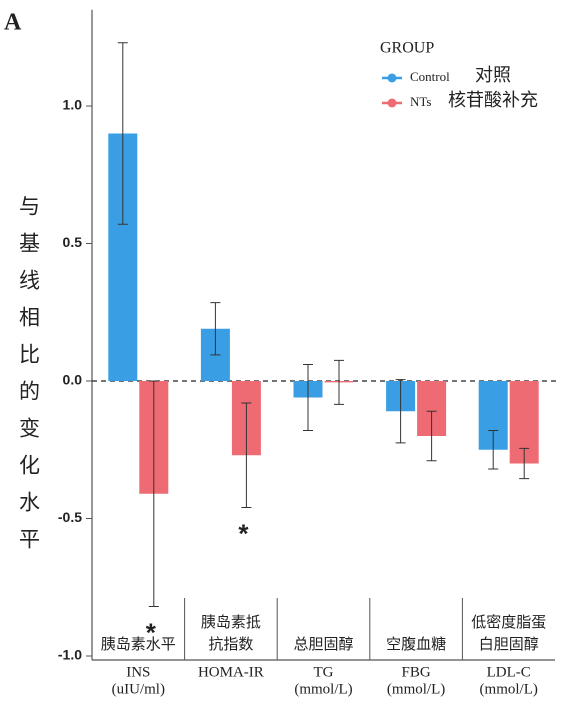 The height and width of the screenshot is (714, 583). Describe the element at coordinates (73, 380) in the screenshot. I see `y-tick-label: 0.0` at that location.